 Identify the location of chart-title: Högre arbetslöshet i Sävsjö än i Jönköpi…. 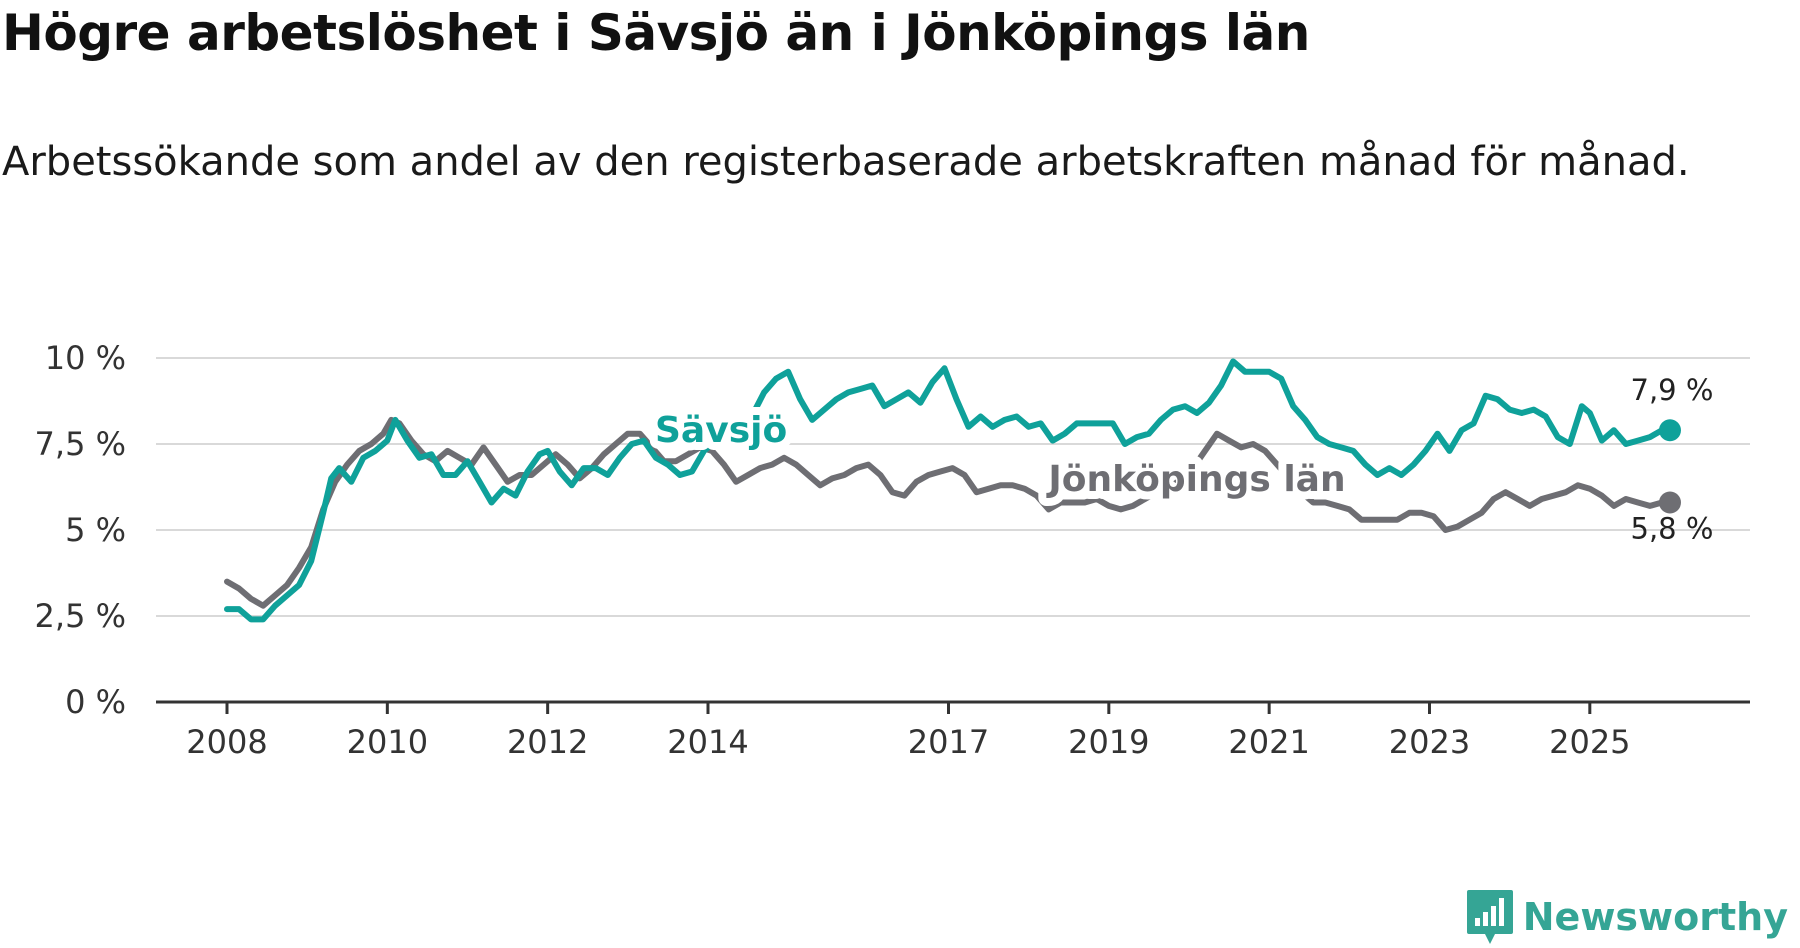
(656, 33).